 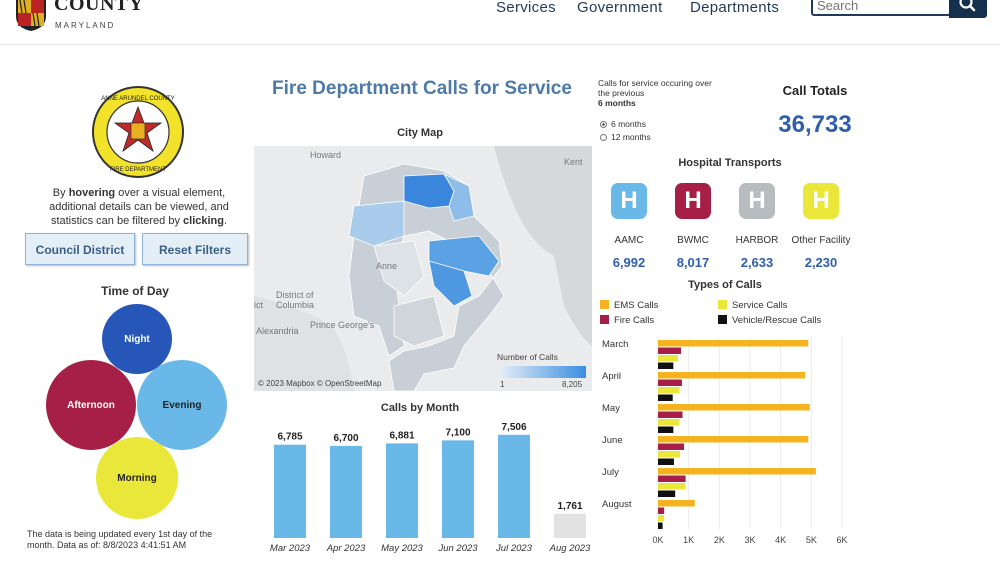 What do you see at coordinates (91, 405) in the screenshot?
I see `bubble-afternoon: Afternoon` at bounding box center [91, 405].